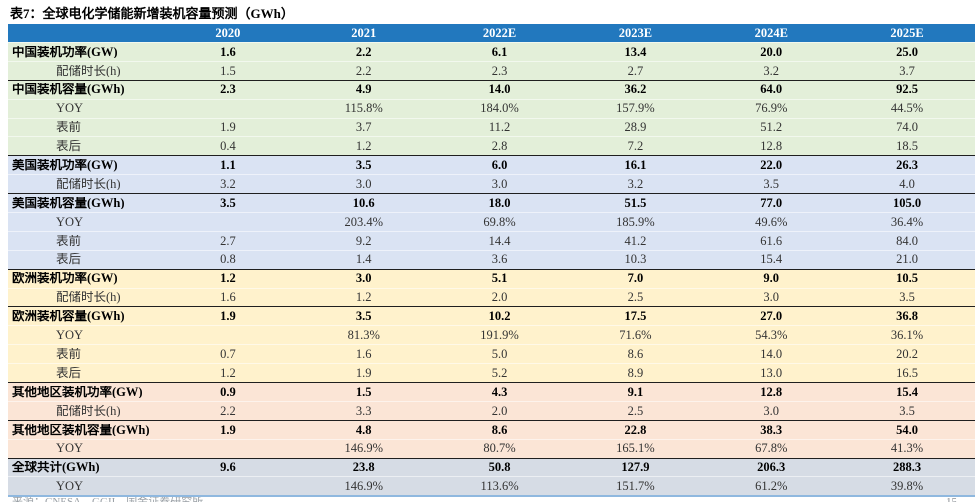 The image size is (979, 502). Describe the element at coordinates (363, 354) in the screenshot. I see `cell-value: 1.6` at that location.